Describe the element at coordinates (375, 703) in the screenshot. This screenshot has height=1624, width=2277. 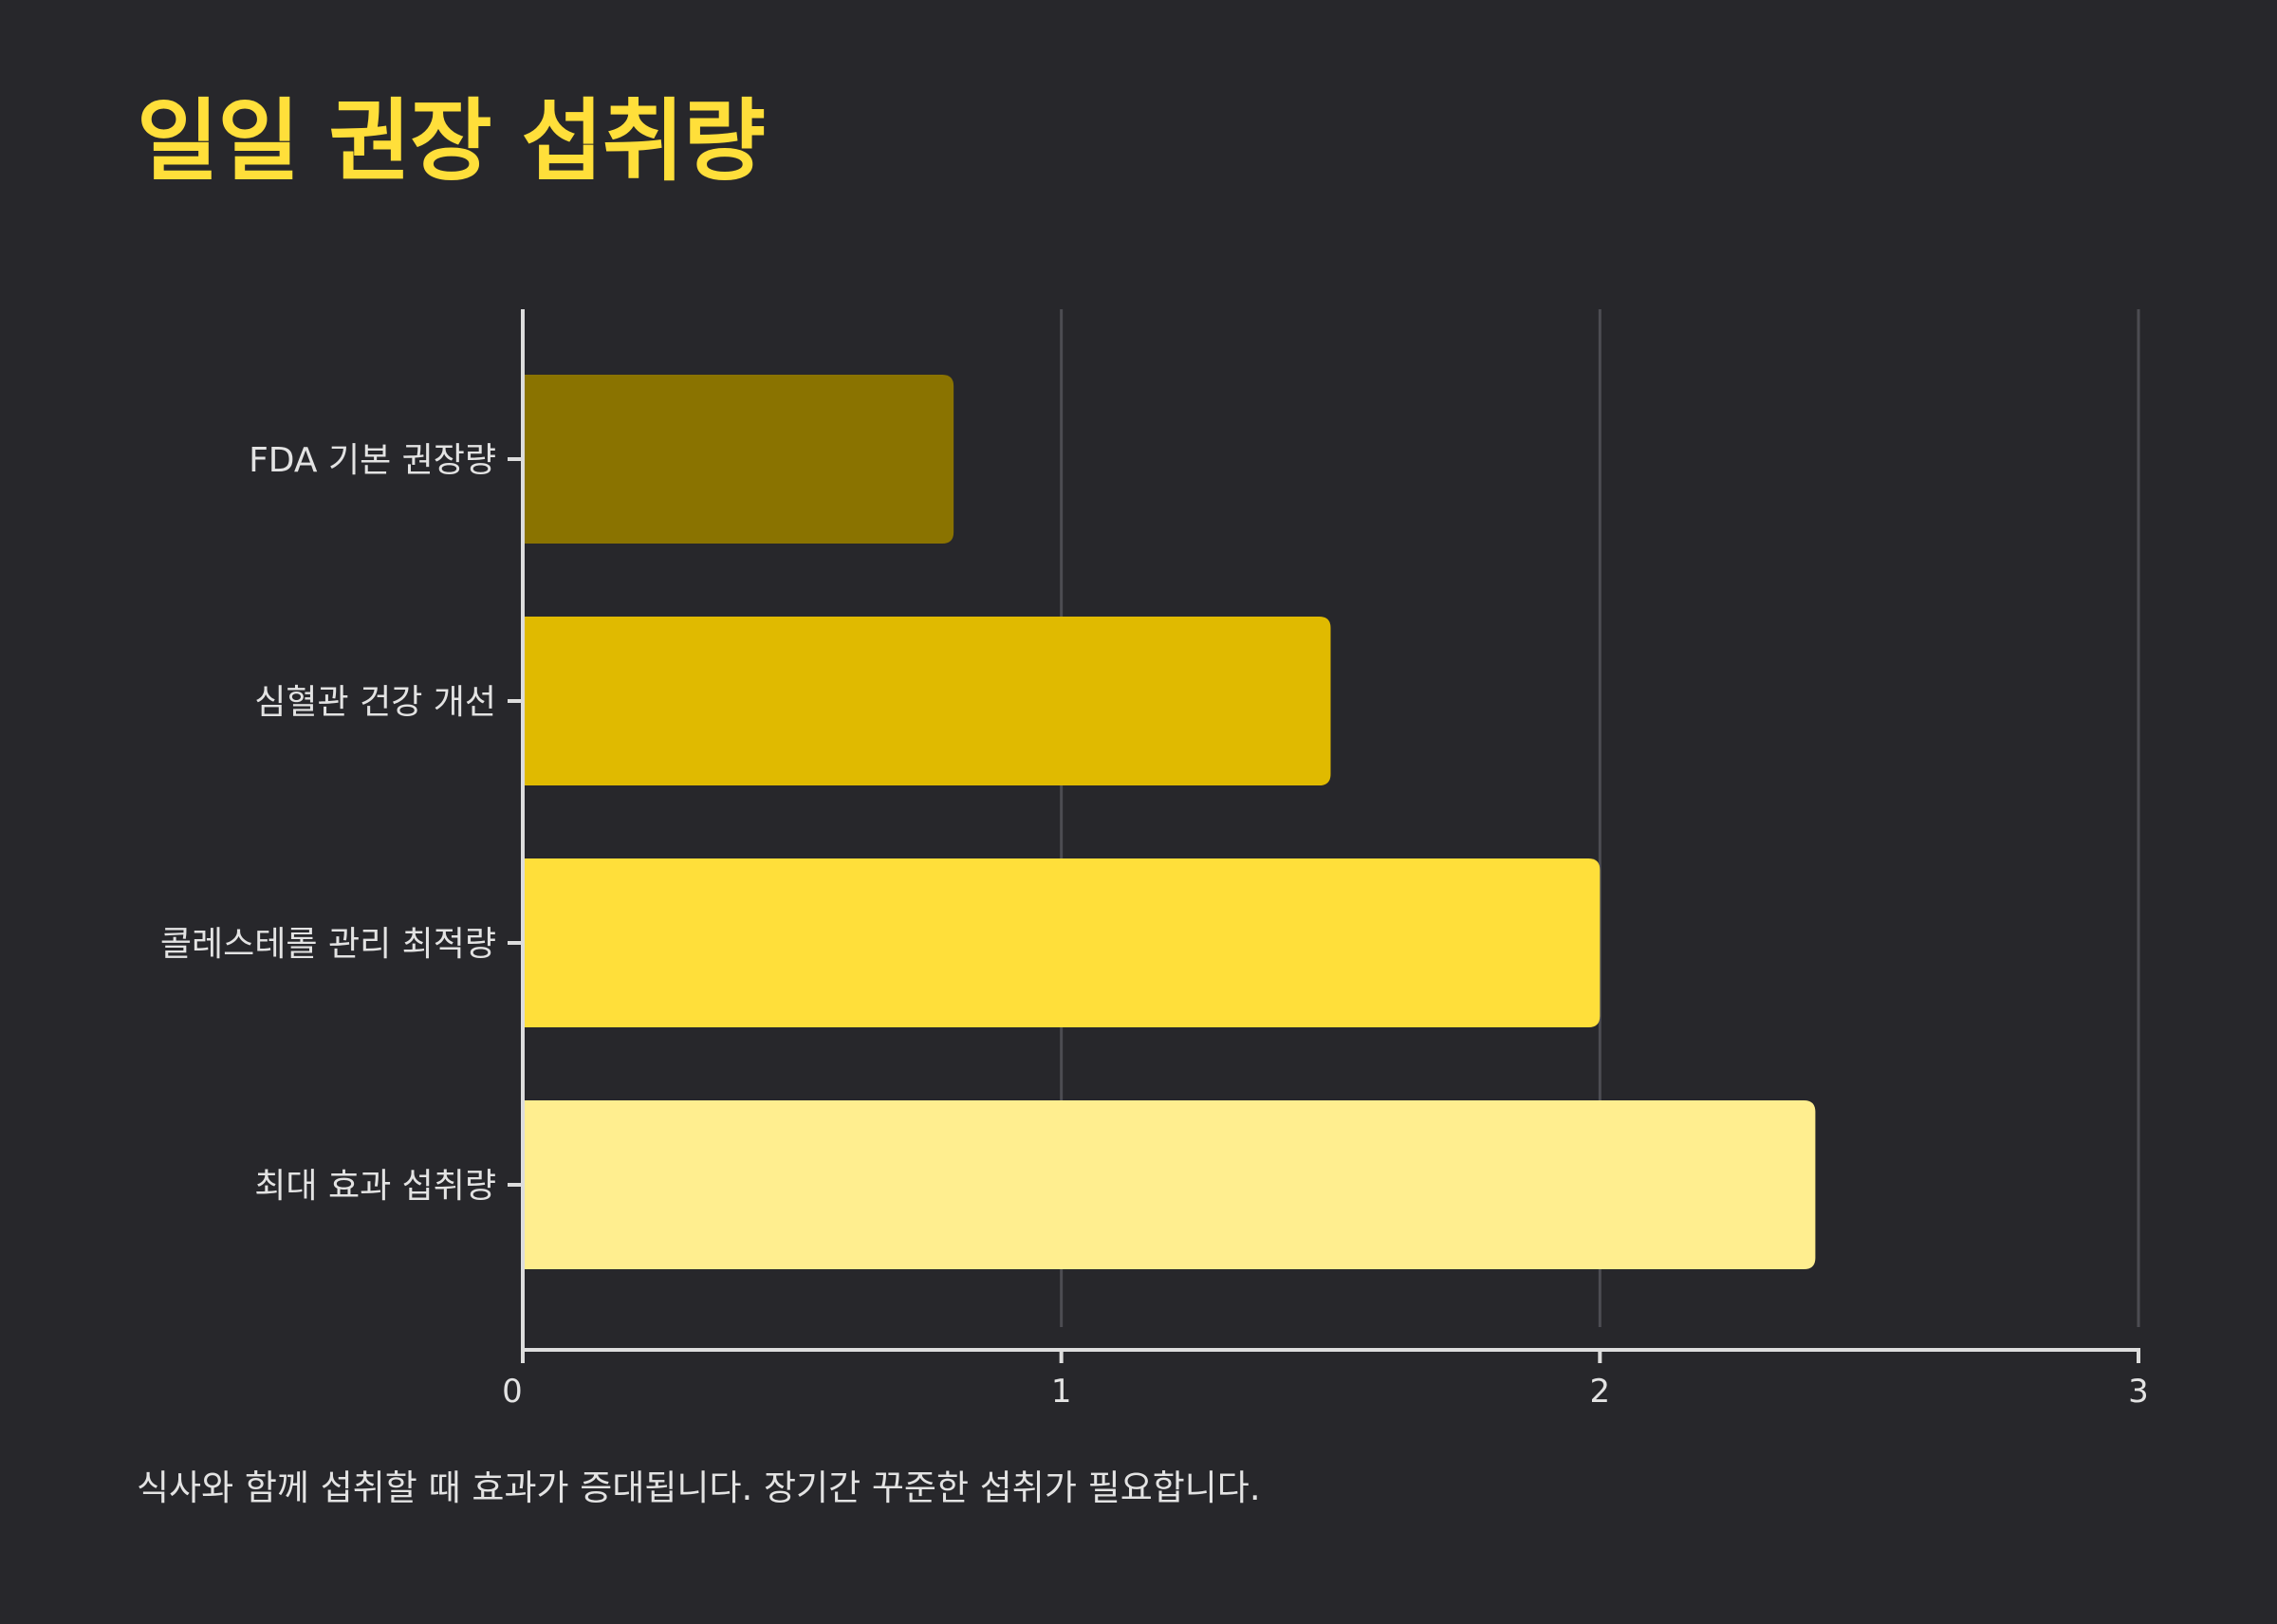
I see `category-label-1: 심혈관 건강 개선` at that location.